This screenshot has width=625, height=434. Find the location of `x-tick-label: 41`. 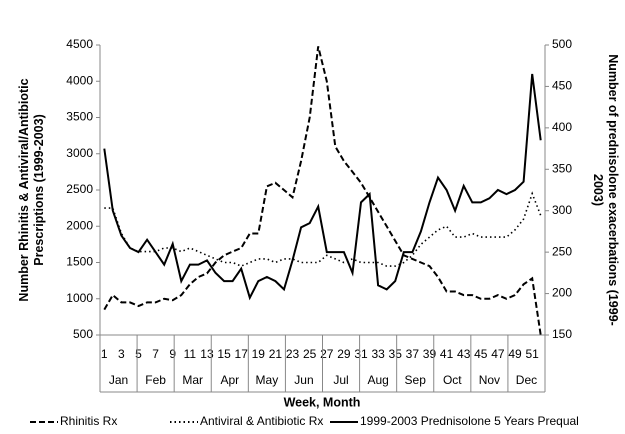

x-tick-label: 41 is located at coordinates (447, 354).